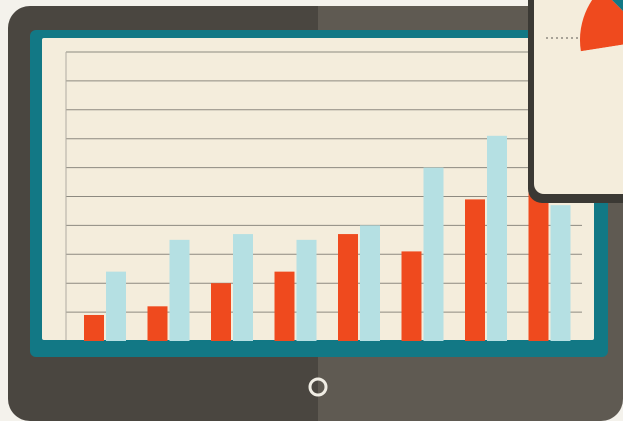 Image resolution: width=623 pixels, height=421 pixels. Describe the element at coordinates (575, 101) in the screenshot. I see `pie-chart-card` at that location.